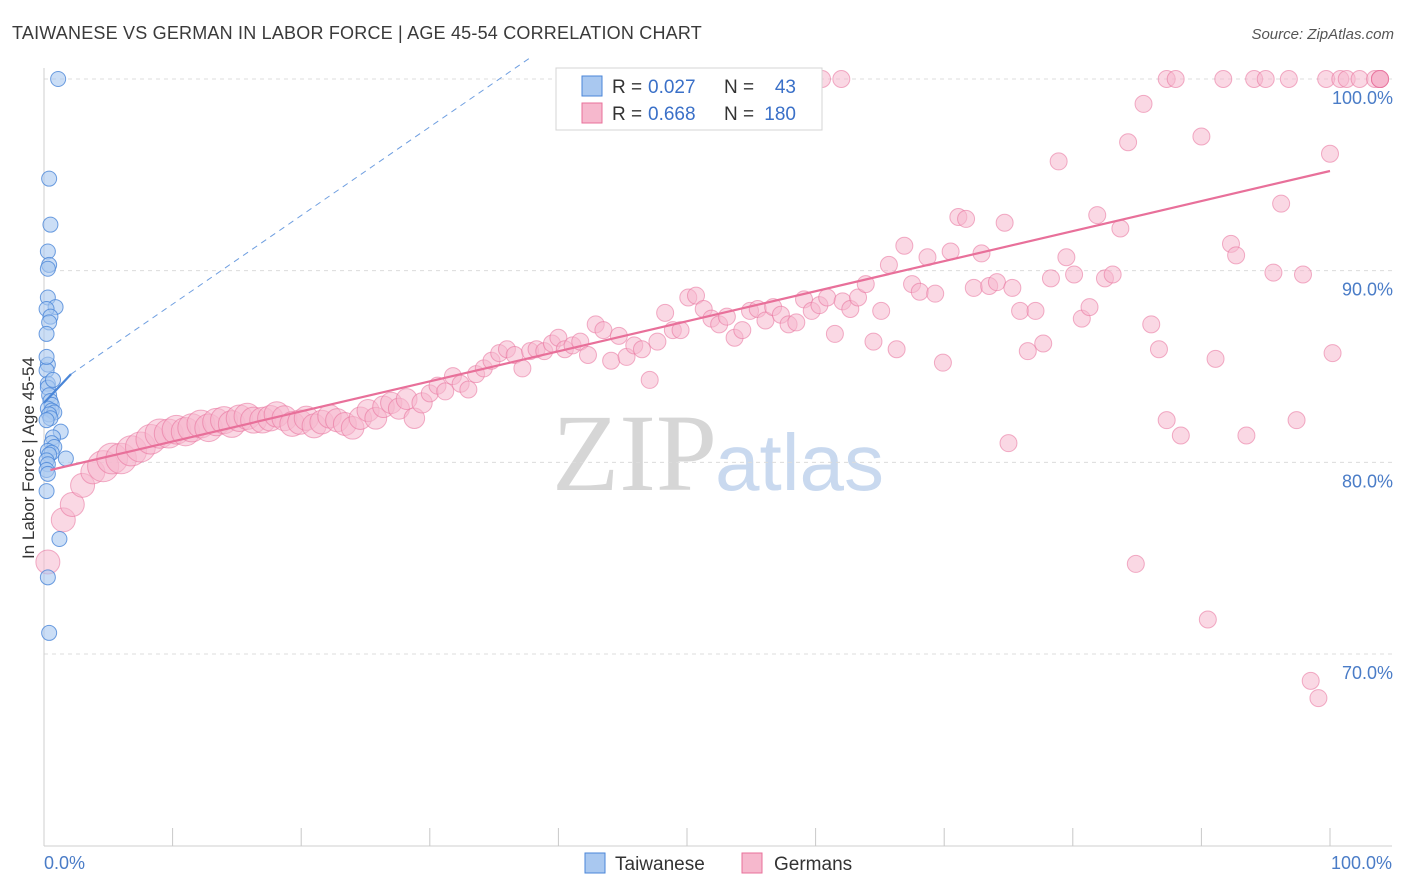  Describe the element at coordinates (739, 87) in the screenshot. I see `legend-n-label-taiwanese: N =` at that location.